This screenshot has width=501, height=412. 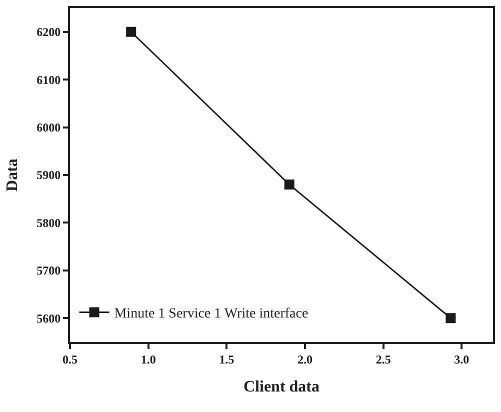 What do you see at coordinates (462, 359) in the screenshot?
I see `x-tick-label: 3.0` at bounding box center [462, 359].